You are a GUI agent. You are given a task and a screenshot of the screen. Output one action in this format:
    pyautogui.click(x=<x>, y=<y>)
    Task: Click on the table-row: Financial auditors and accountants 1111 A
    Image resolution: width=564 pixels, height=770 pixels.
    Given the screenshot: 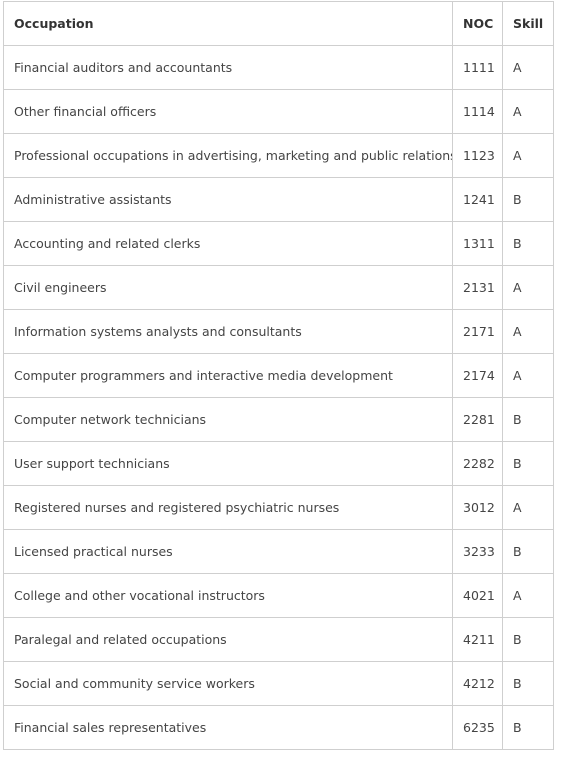 What is the action you would take?
    pyautogui.click(x=278, y=67)
    